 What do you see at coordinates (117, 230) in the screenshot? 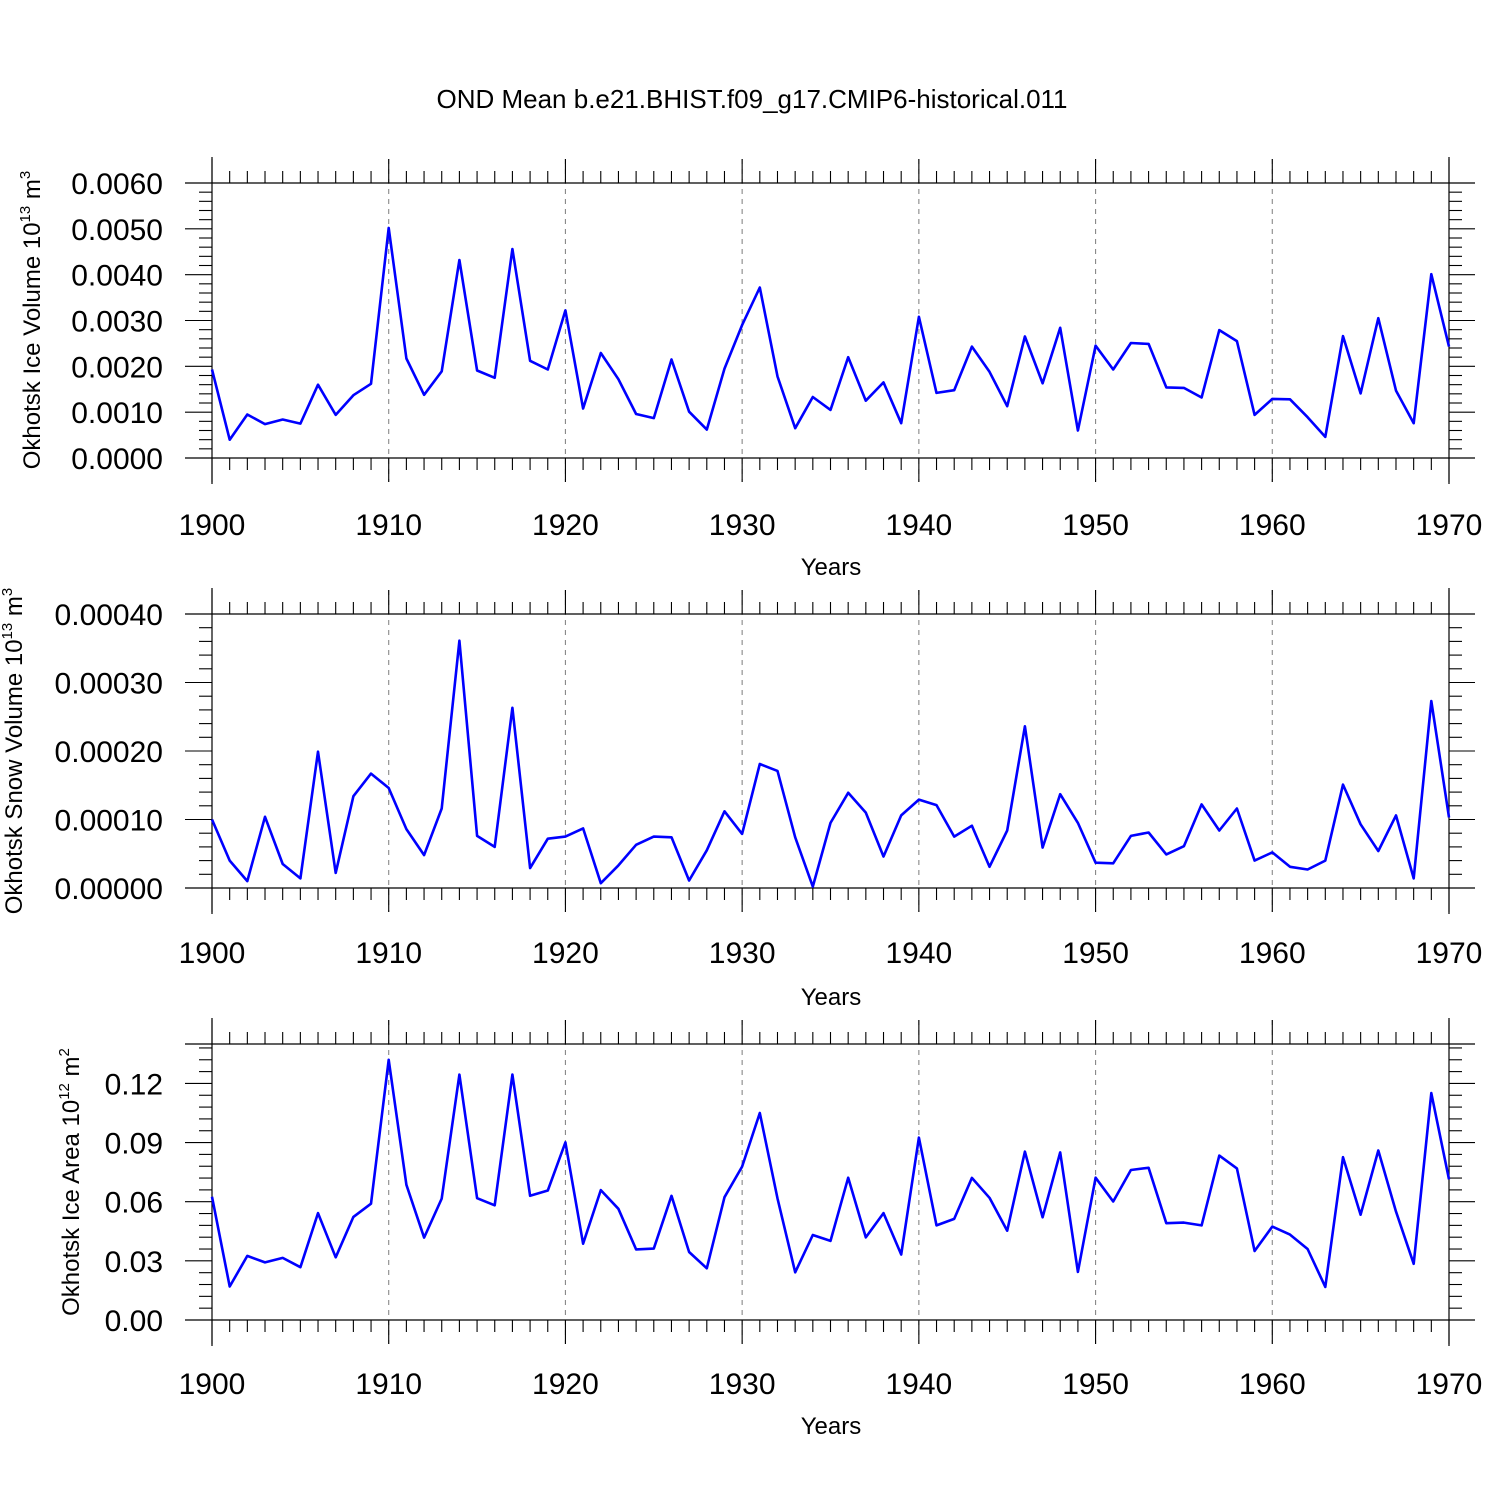
I see `y-tick-label: 0.0050` at bounding box center [117, 230].